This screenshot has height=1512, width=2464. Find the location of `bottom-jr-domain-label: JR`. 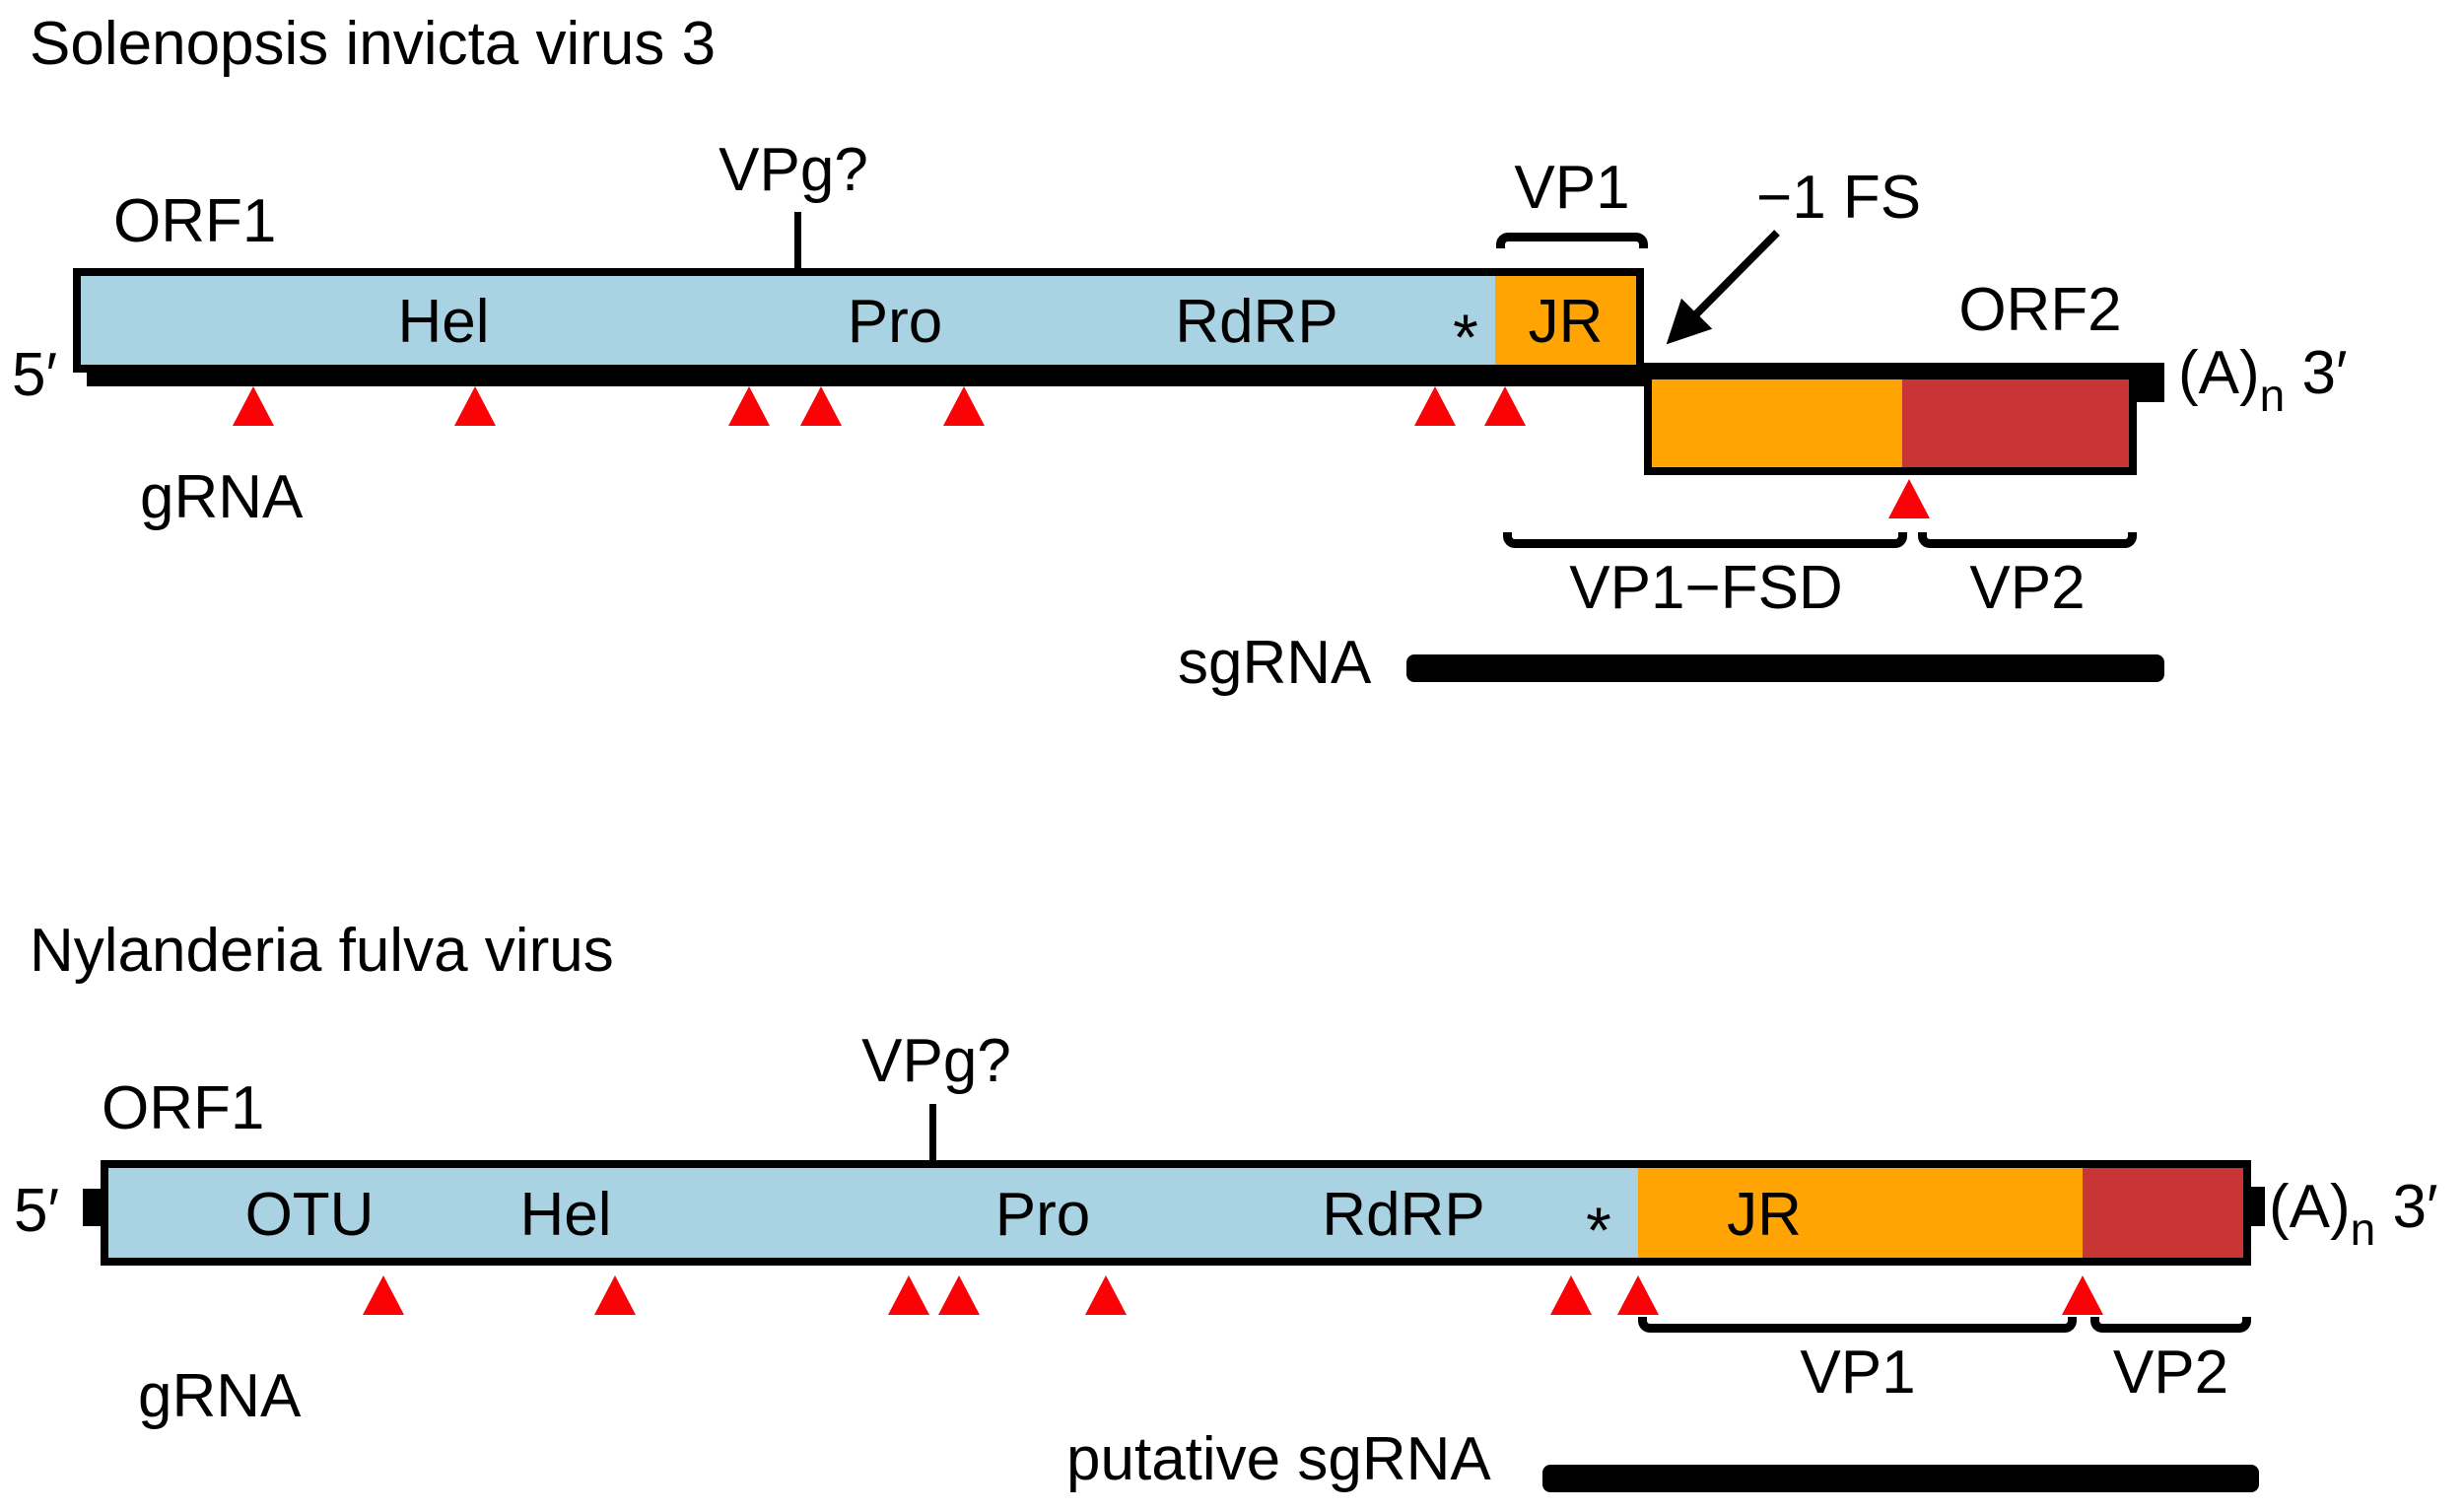

bottom-jr-domain-label: JR is located at coordinates (1764, 1215).